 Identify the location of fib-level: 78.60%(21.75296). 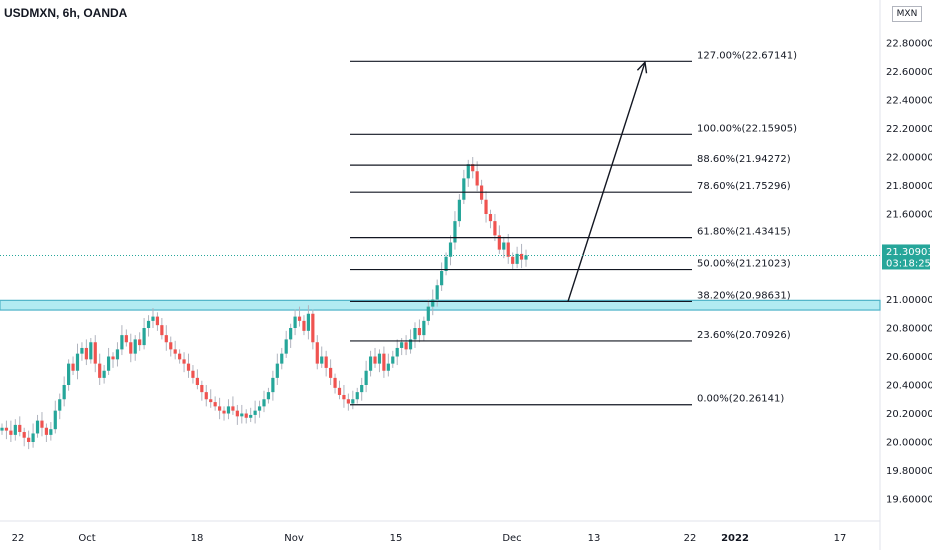
(570, 187).